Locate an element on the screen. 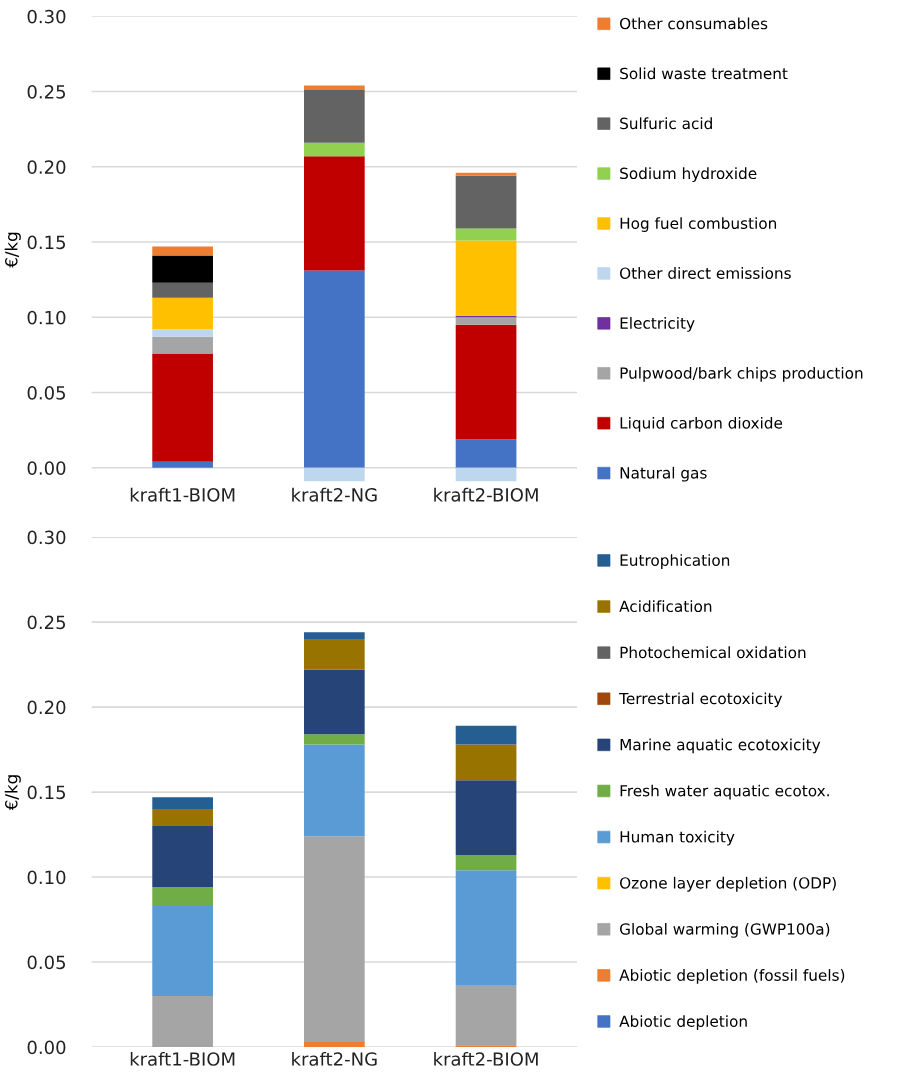 Image resolution: width=916 pixels, height=1085 pixels. legend-label: Solid waste treatment is located at coordinates (704, 73).